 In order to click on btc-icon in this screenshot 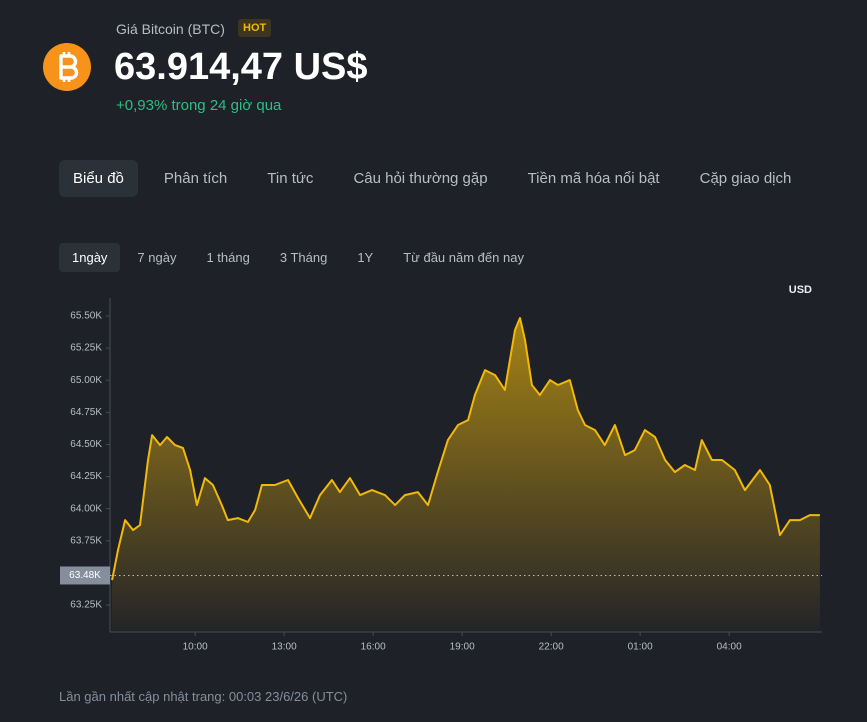, I will do `click(67, 67)`.